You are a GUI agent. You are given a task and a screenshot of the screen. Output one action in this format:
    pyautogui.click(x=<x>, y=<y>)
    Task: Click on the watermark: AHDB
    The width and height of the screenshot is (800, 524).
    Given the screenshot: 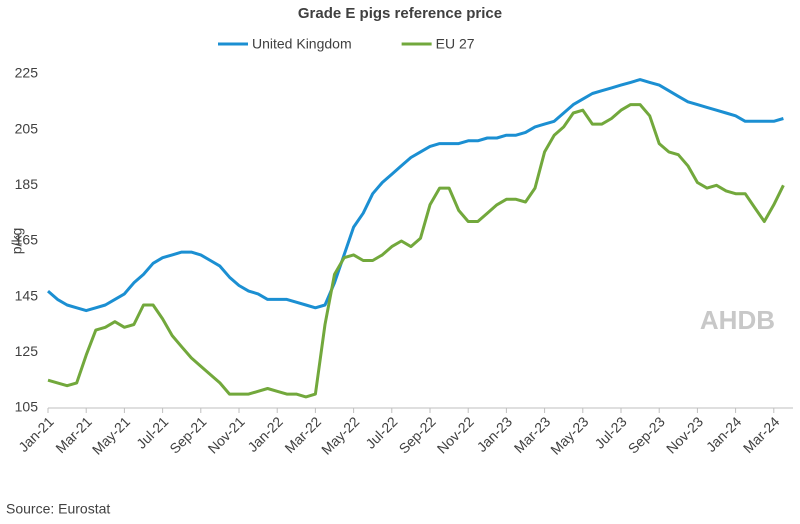 What is the action you would take?
    pyautogui.click(x=737, y=320)
    